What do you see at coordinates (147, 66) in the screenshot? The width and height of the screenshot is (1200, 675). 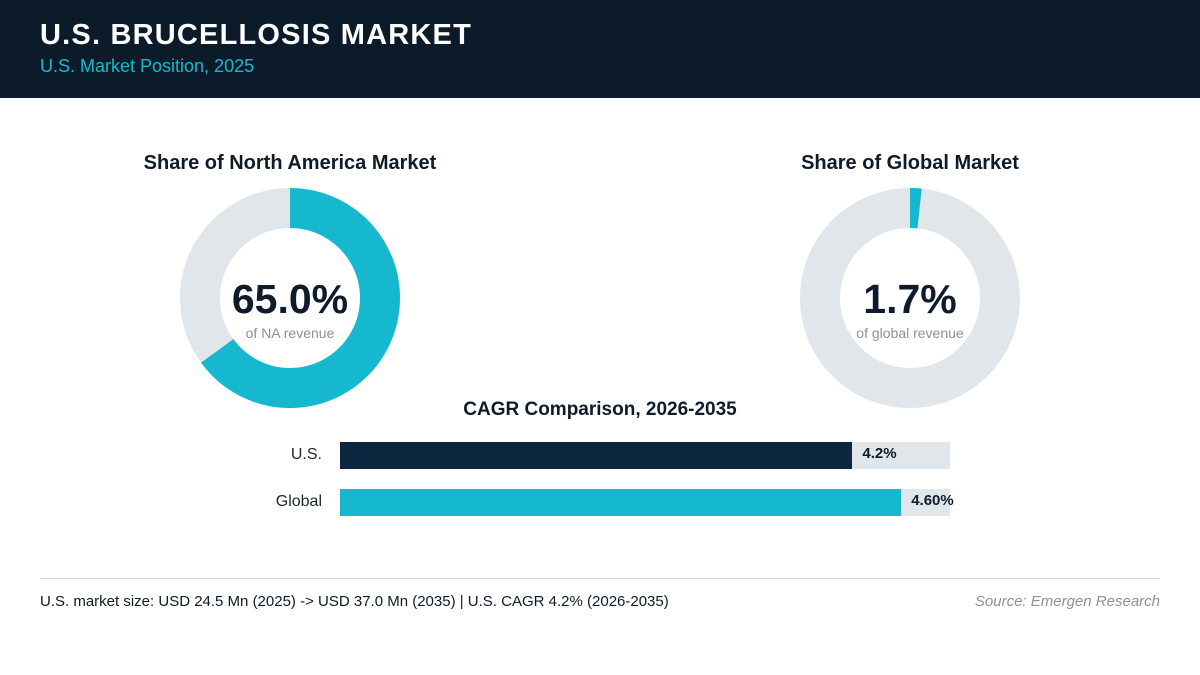 I see `page-subtitle: U.S. Market Position, 2025` at bounding box center [147, 66].